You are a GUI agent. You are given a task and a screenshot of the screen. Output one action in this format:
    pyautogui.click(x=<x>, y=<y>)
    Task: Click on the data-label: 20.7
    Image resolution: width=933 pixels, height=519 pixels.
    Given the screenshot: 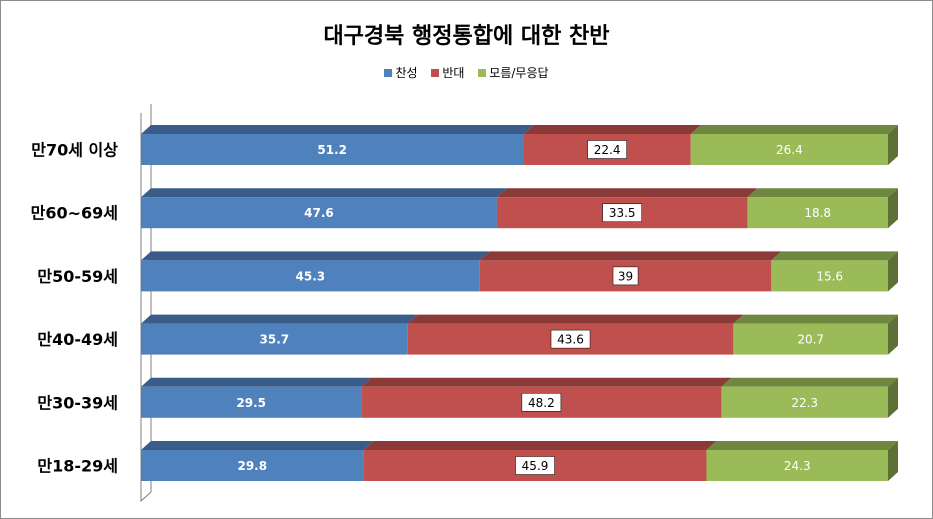 What is the action you would take?
    pyautogui.click(x=810, y=340)
    